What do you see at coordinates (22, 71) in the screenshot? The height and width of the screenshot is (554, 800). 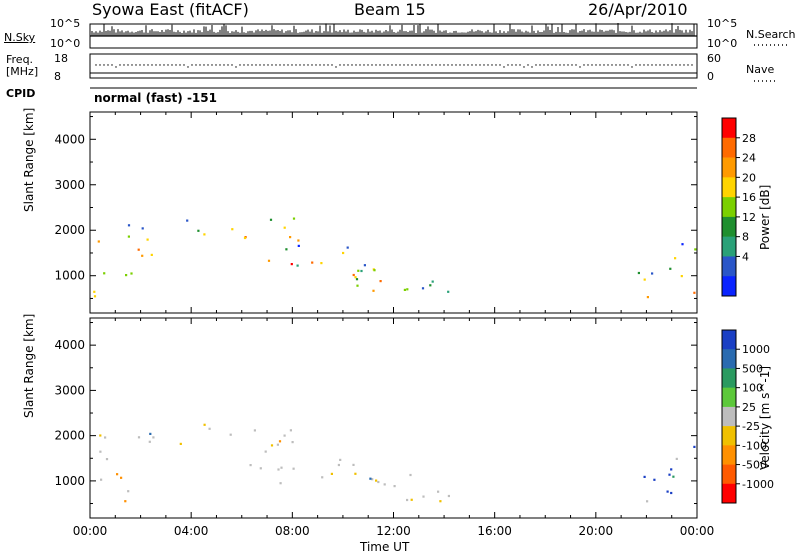 I see `freq-unit-label: [MHz]` at bounding box center [22, 71].